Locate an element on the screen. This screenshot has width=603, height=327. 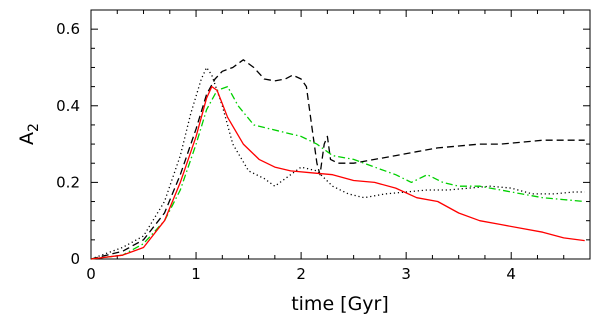
y-axis-label-main: A is located at coordinates (27, 138).